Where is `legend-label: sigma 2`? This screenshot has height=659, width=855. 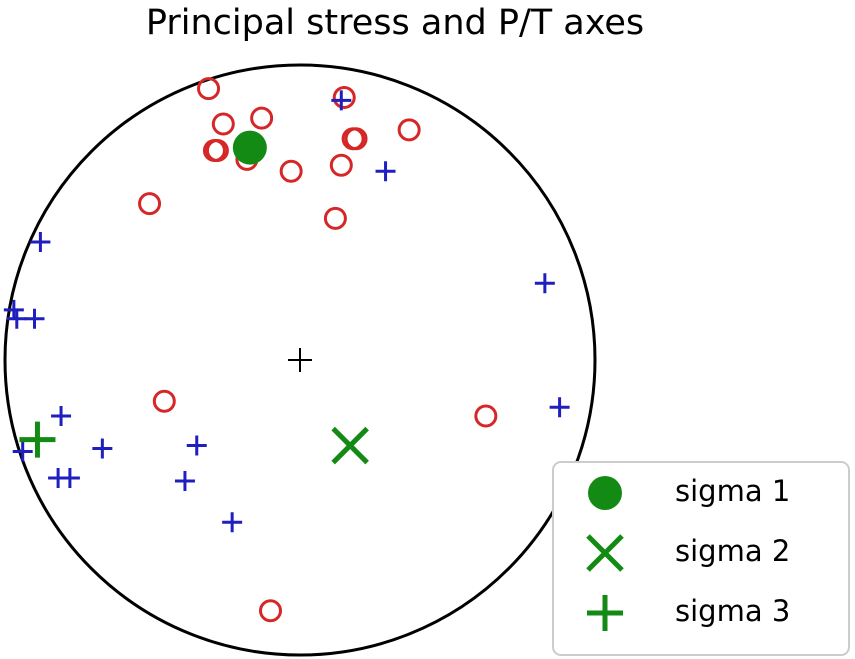 legend-label: sigma 2 is located at coordinates (732, 551).